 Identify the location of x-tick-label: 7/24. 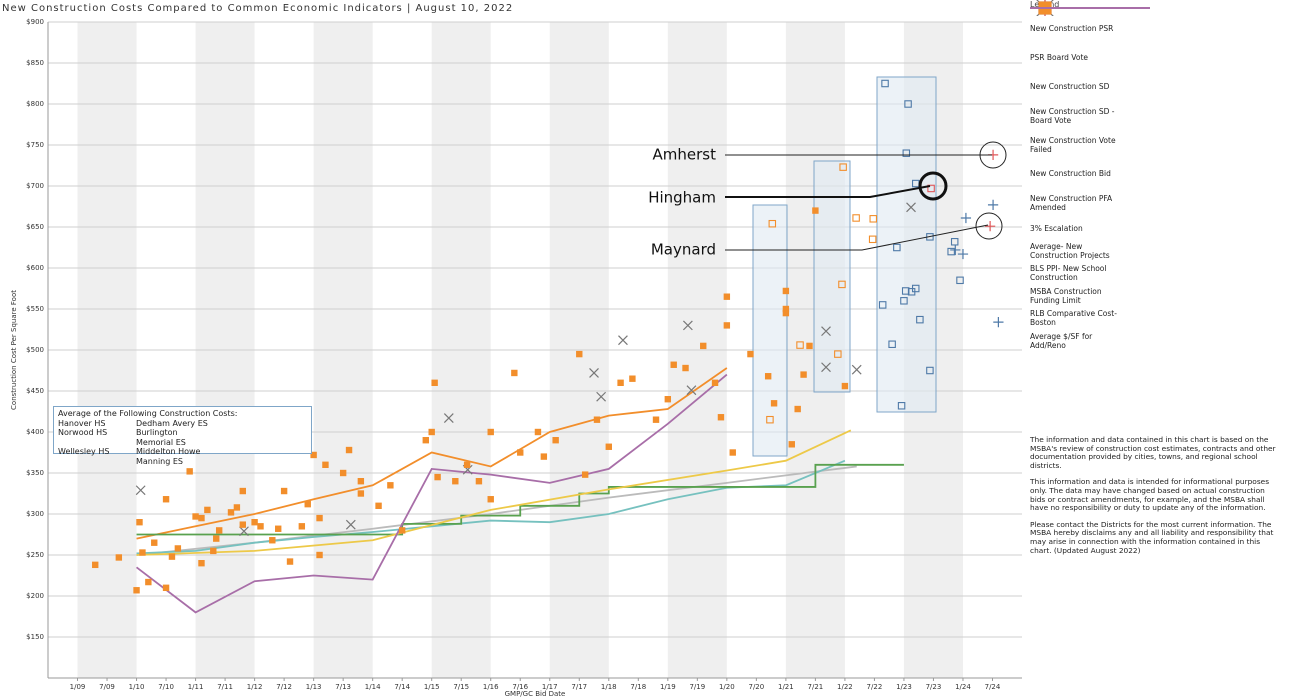
(993, 687).